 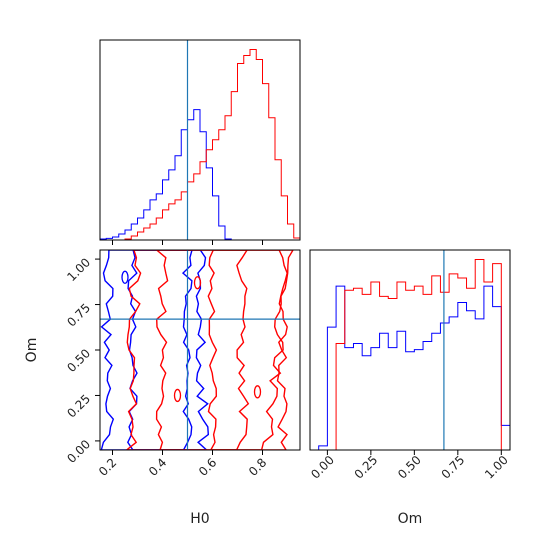 I want to click on om-x-tick-label-3: 0.75, so click(x=453, y=467).